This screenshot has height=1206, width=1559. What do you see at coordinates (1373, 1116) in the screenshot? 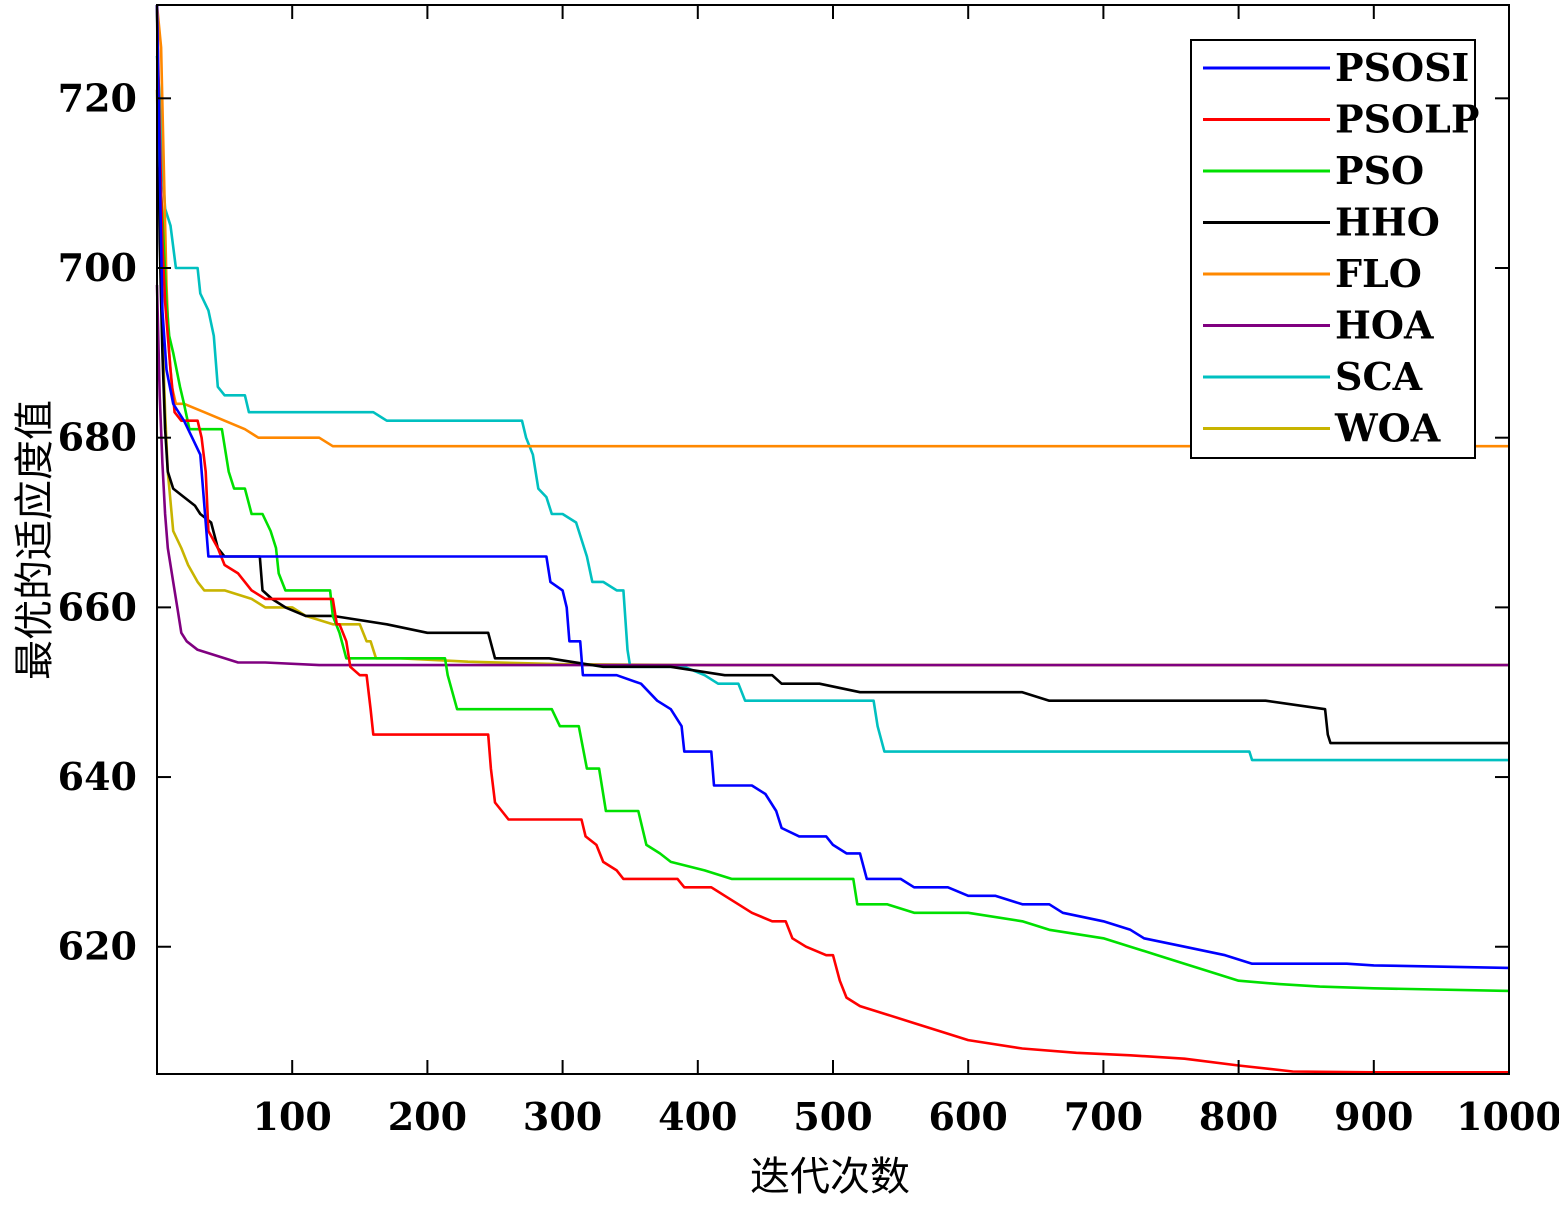
I see `x-tick-label: 900` at bounding box center [1373, 1116].